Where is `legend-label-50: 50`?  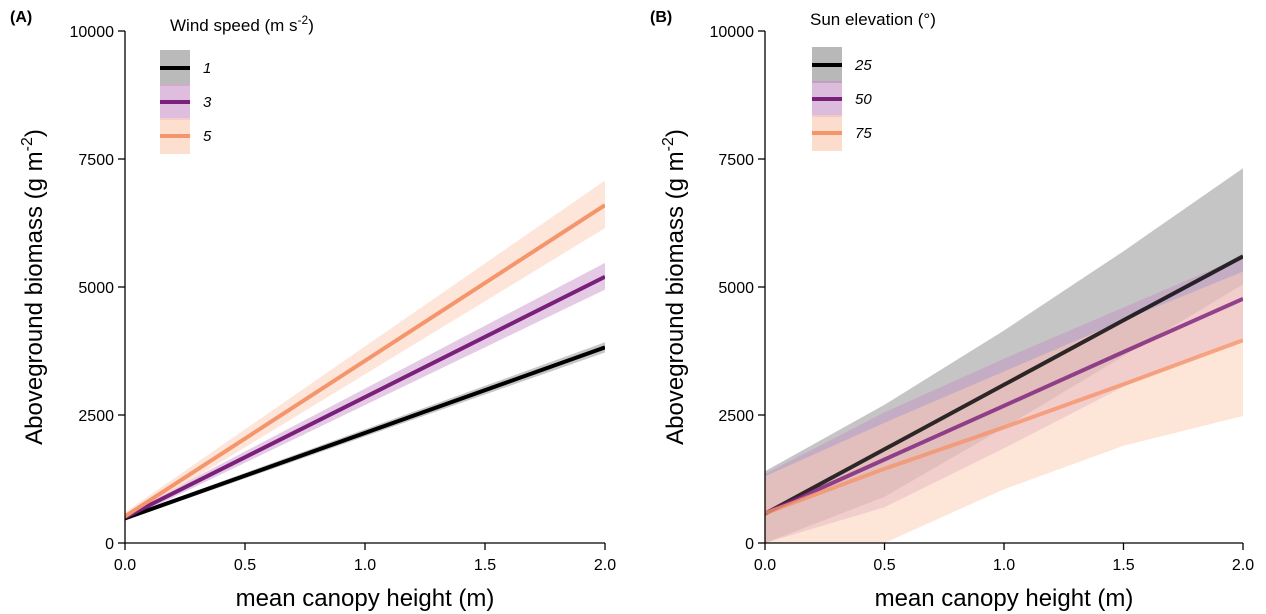
legend-label-50: 50 is located at coordinates (863, 99).